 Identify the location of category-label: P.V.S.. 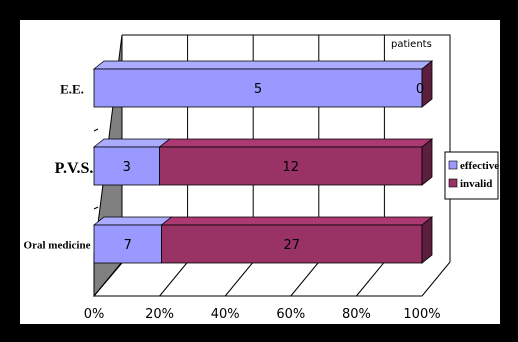
(74, 168).